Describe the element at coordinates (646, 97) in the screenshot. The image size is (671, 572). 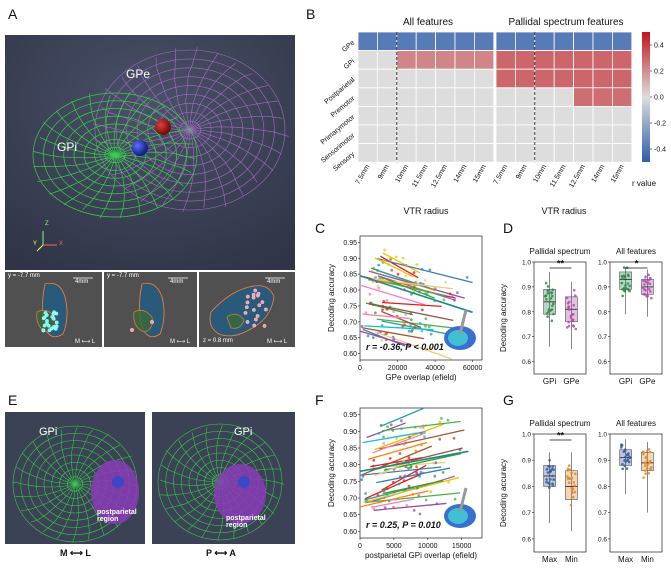
I see `colorbar` at that location.